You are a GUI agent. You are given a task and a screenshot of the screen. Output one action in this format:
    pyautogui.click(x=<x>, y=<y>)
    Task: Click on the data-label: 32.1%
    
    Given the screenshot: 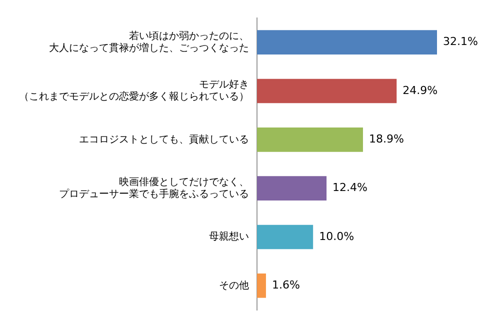 What is the action you would take?
    pyautogui.click(x=460, y=41)
    